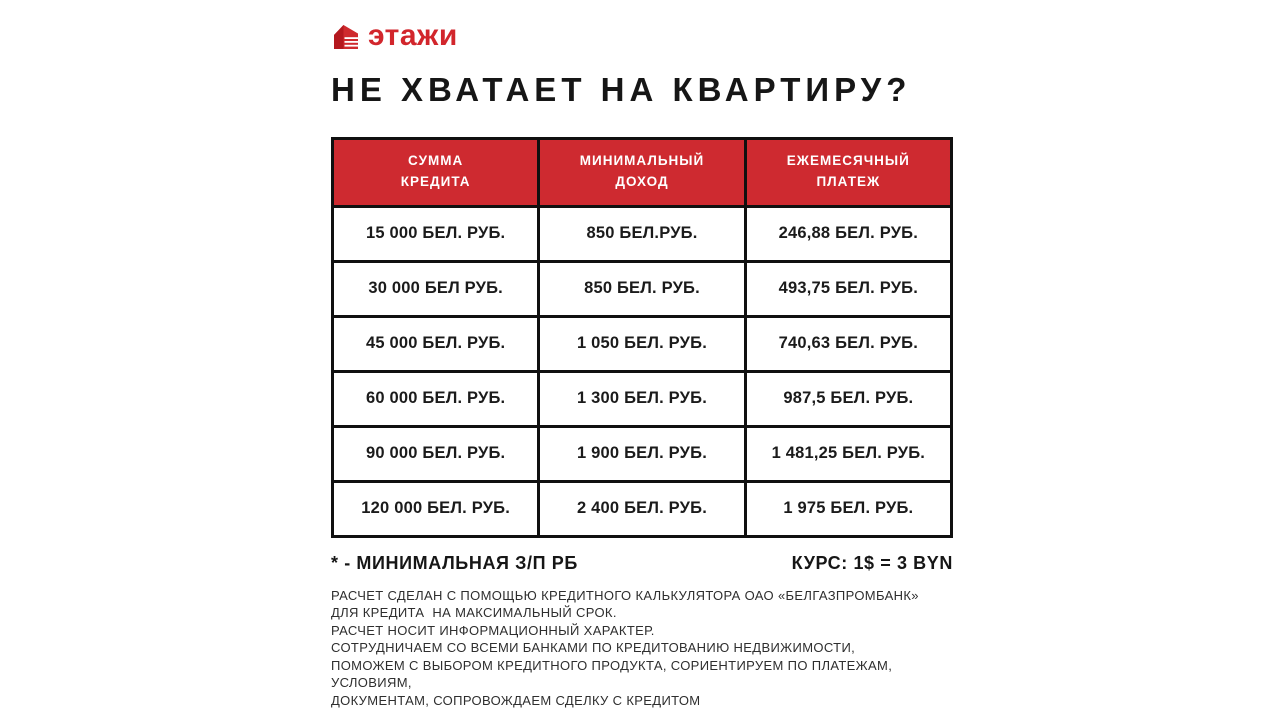 This screenshot has height=720, width=1280. I want to click on table-cell: 90 000 БЕЛ. РУБ., so click(435, 453).